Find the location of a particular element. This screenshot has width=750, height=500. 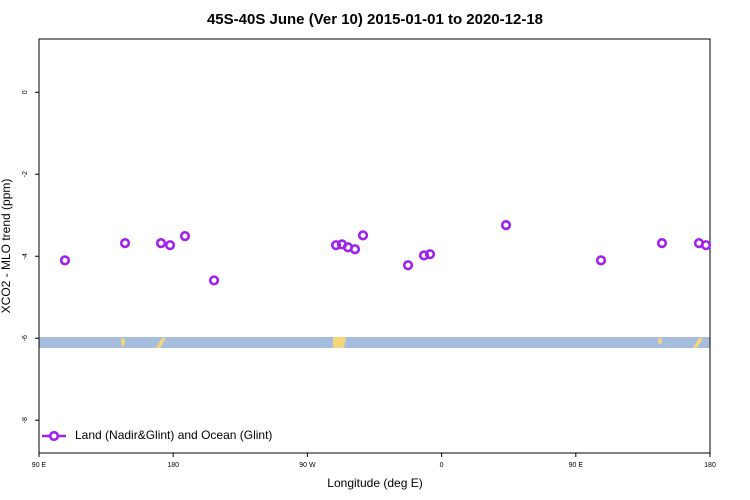

legend-label: Land (Nadir&Glint) and Ocean (Glint) is located at coordinates (173, 435).